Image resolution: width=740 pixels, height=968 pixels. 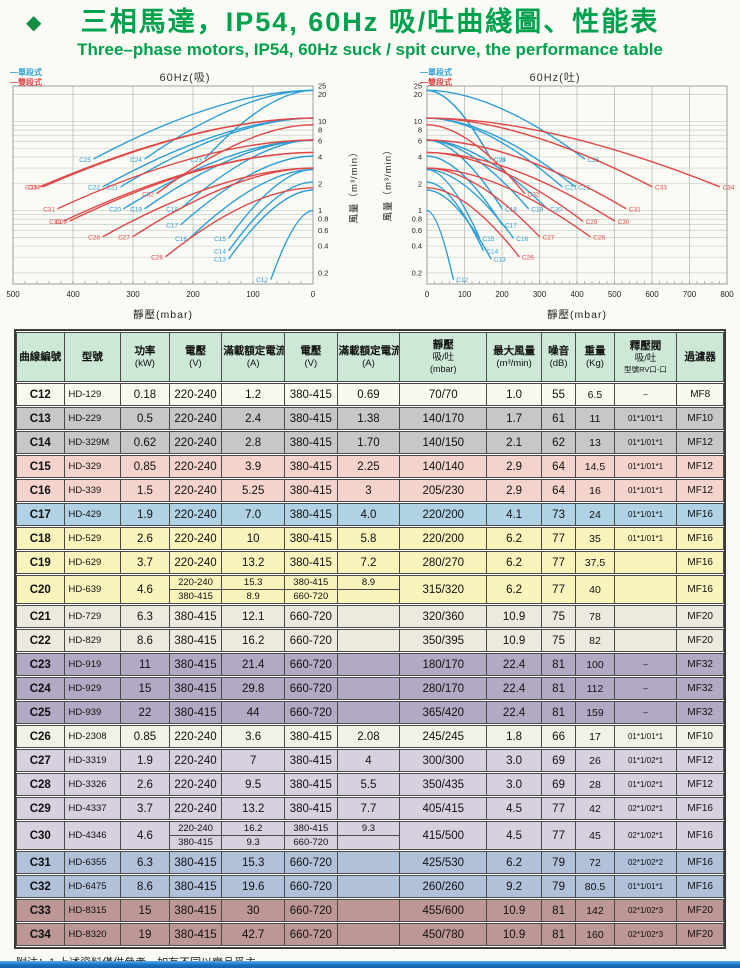 I want to click on cell-max-flow: 10.9, so click(x=514, y=910).